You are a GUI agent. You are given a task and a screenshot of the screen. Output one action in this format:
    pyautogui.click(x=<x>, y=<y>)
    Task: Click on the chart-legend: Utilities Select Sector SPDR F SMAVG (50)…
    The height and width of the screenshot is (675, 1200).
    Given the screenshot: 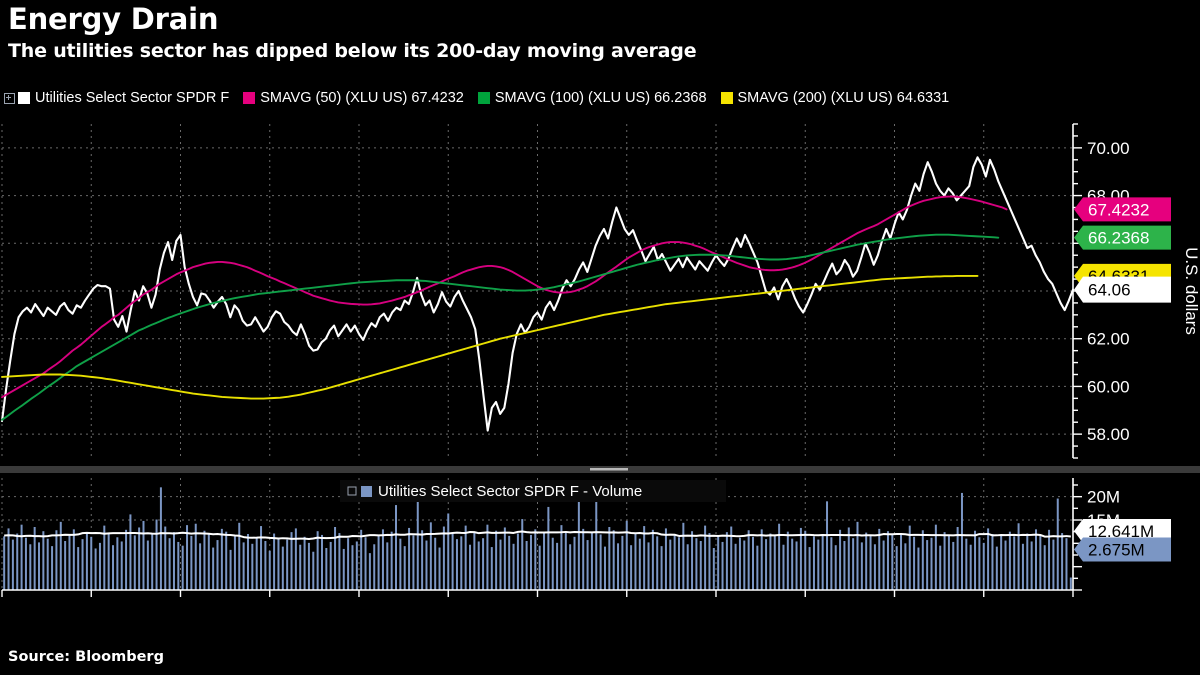 What is the action you would take?
    pyautogui.click(x=600, y=98)
    